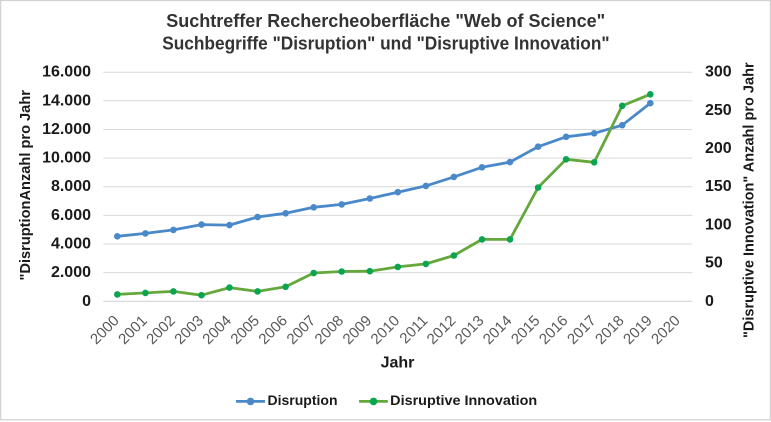 This screenshot has width=771, height=422. Describe the element at coordinates (463, 400) in the screenshot. I see `svg-text: Disruptive Innovation` at that location.